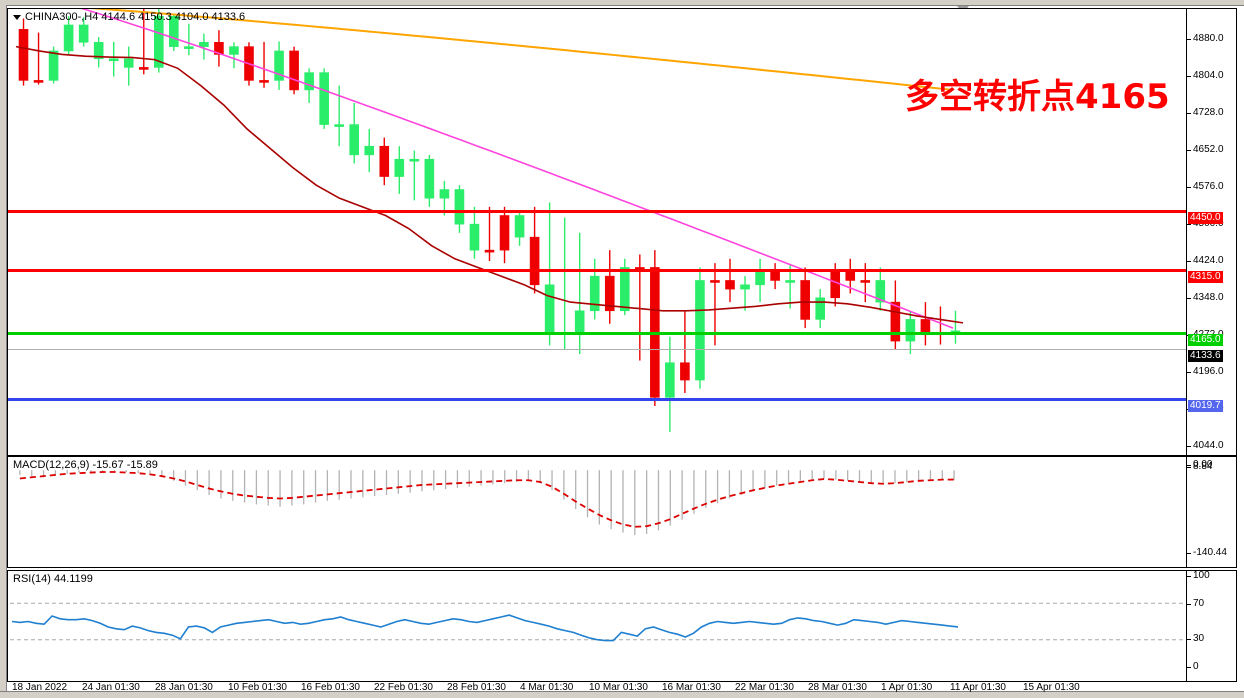 This screenshot has width=1244, height=698. Describe the element at coordinates (111, 687) in the screenshot. I see `time-axis-label: 24 Jan 01:30` at that location.